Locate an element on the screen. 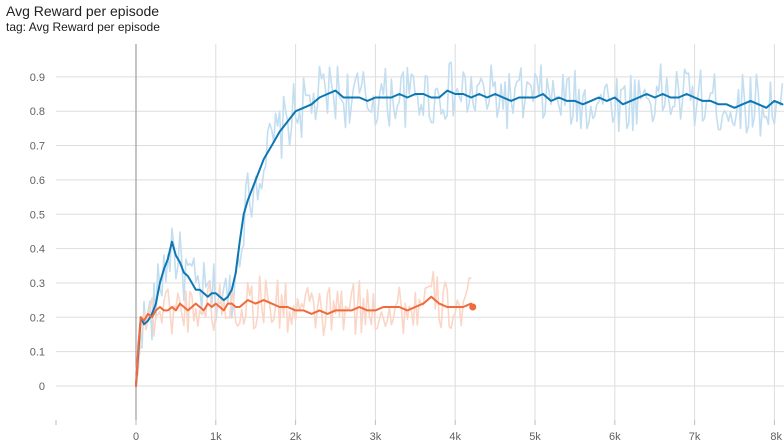 The width and height of the screenshot is (784, 446). chart-tag: tag: Avg Reward per episode is located at coordinates (83, 27).